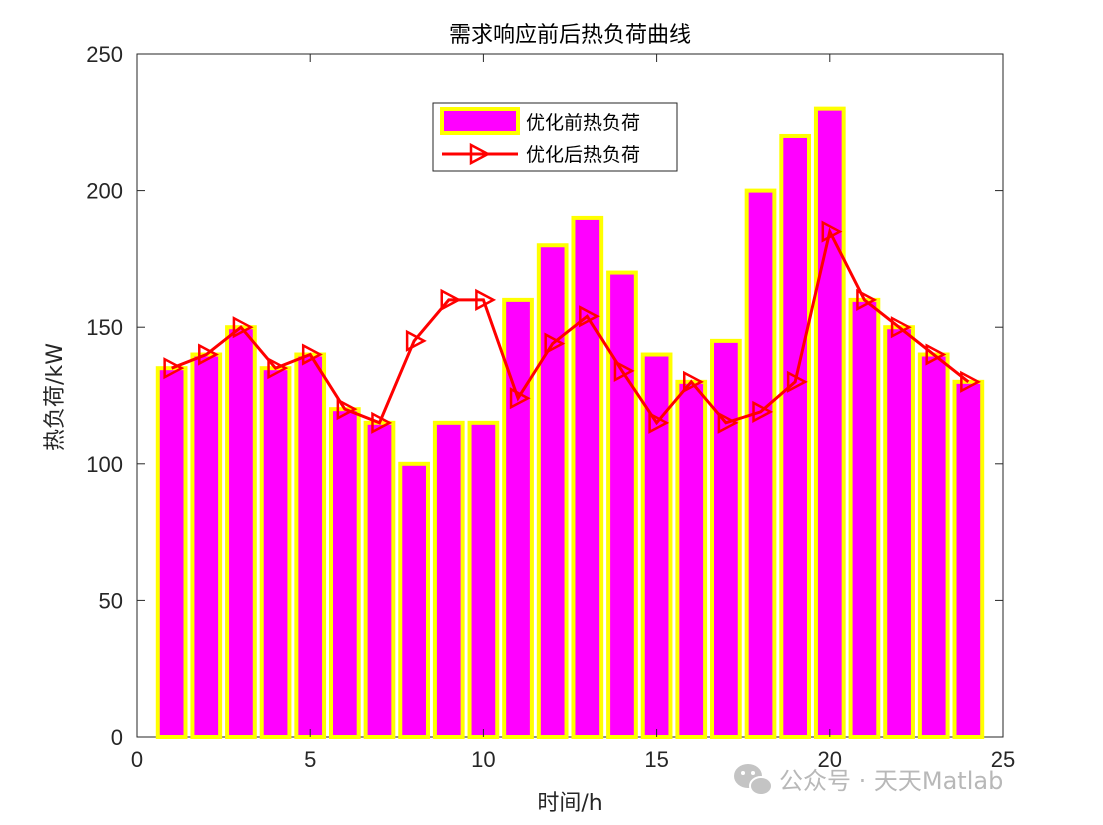 The image size is (1103, 825). I want to click on y-tick-label: 100, so click(104, 464).